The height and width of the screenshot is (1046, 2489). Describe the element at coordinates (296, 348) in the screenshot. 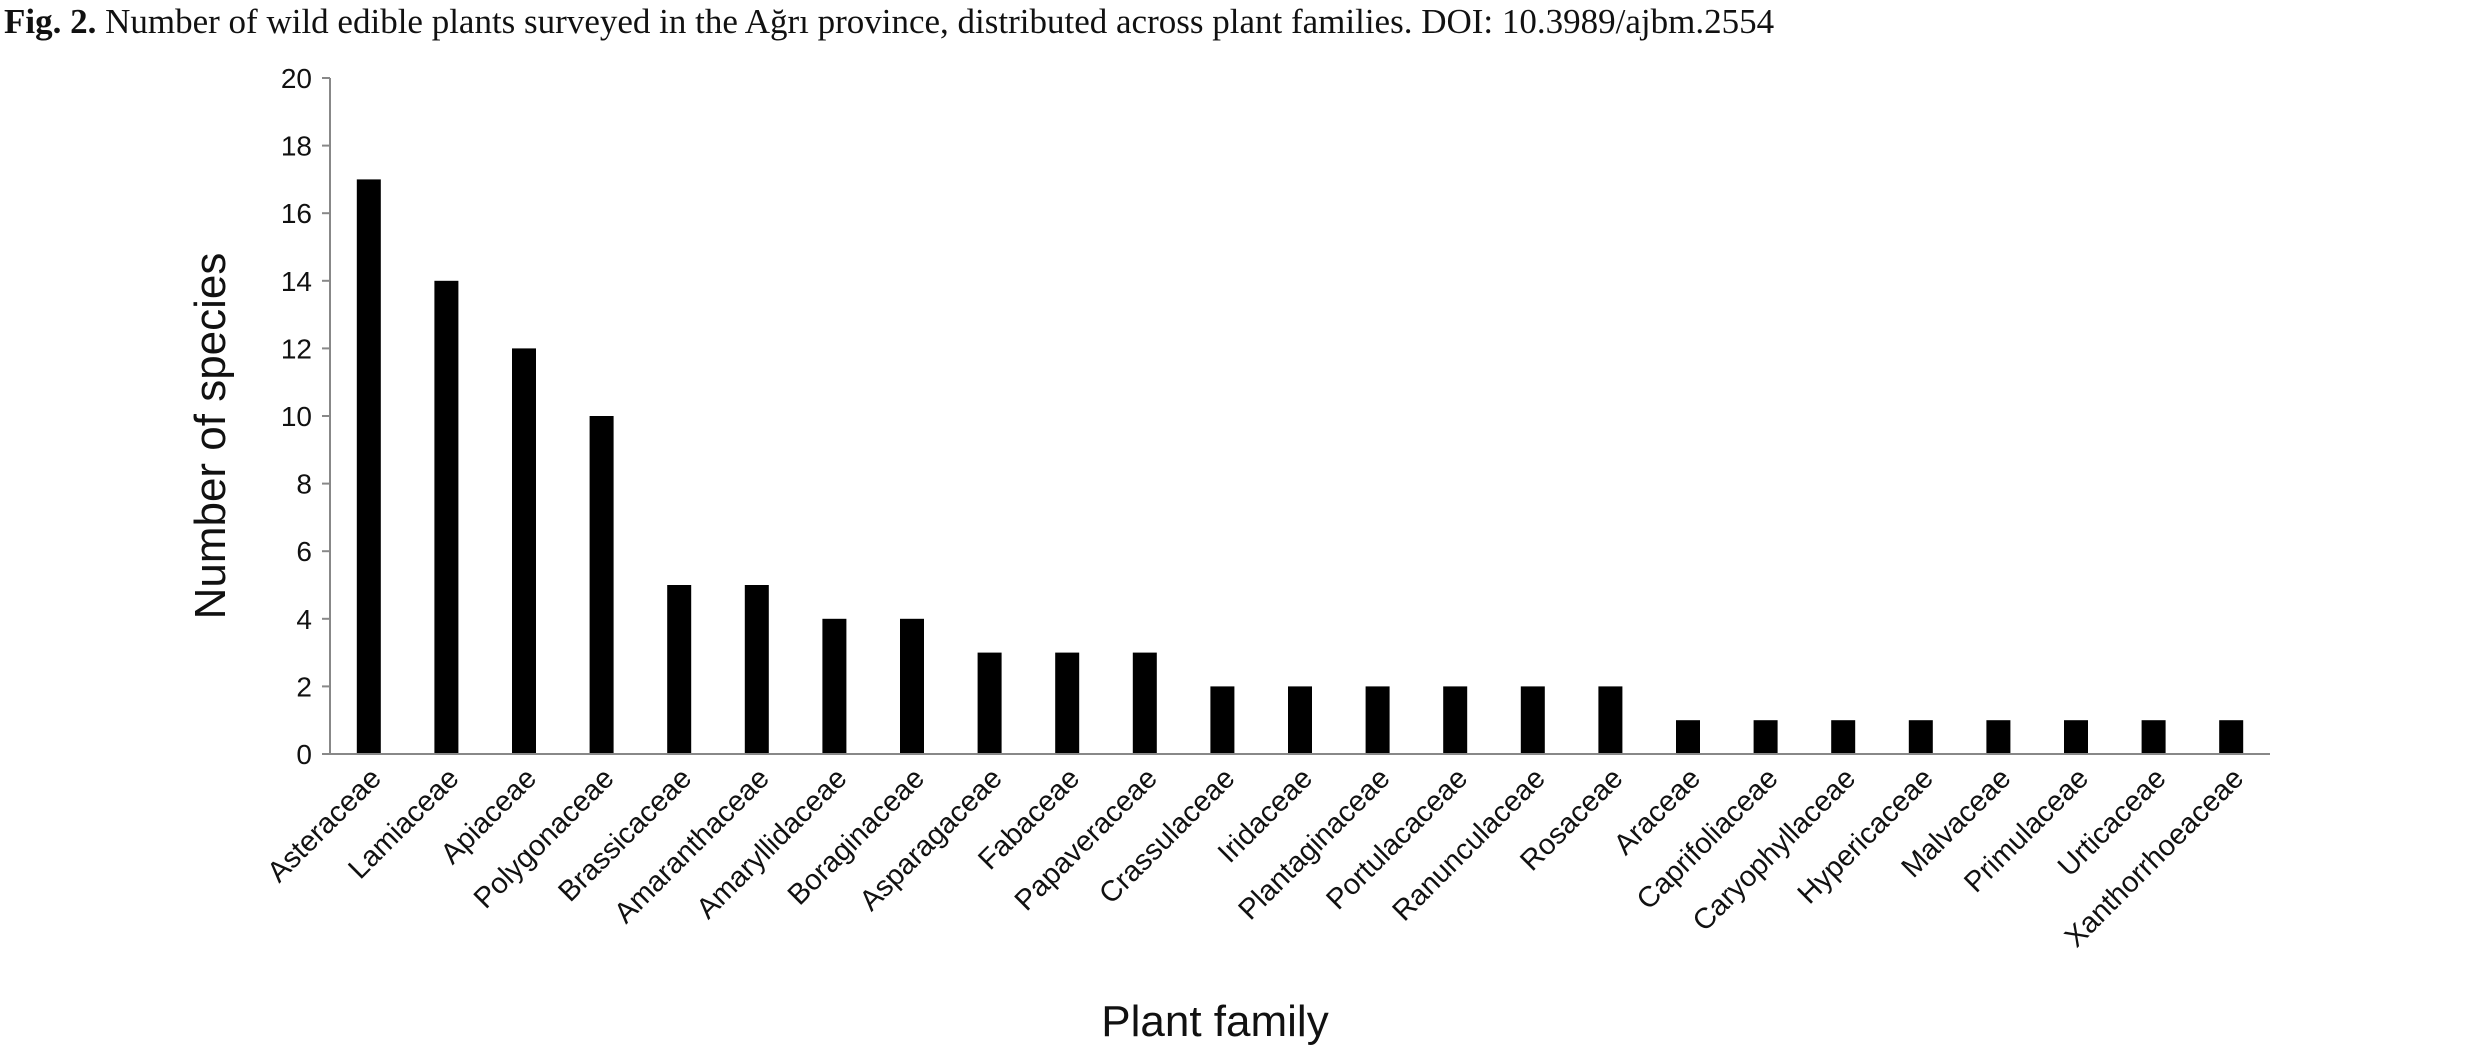

I see `y-tick-label: 12` at that location.